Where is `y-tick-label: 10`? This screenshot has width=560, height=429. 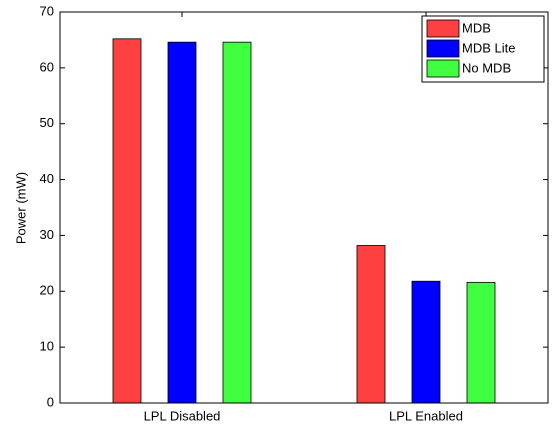
y-tick-label: 10 is located at coordinates (47, 346).